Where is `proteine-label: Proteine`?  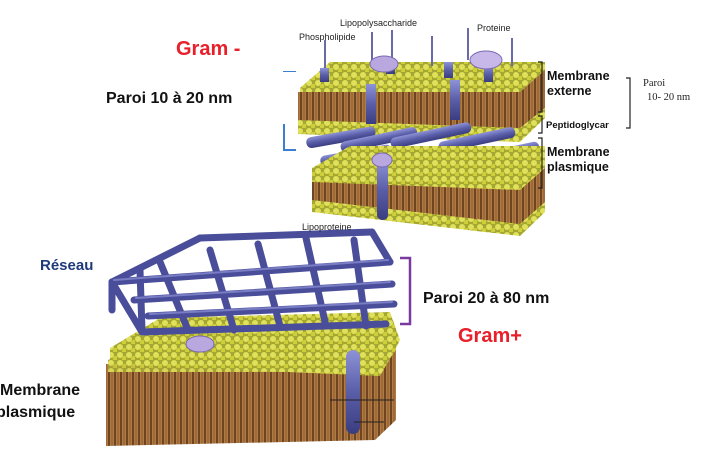
proteine-label: Proteine is located at coordinates (494, 28).